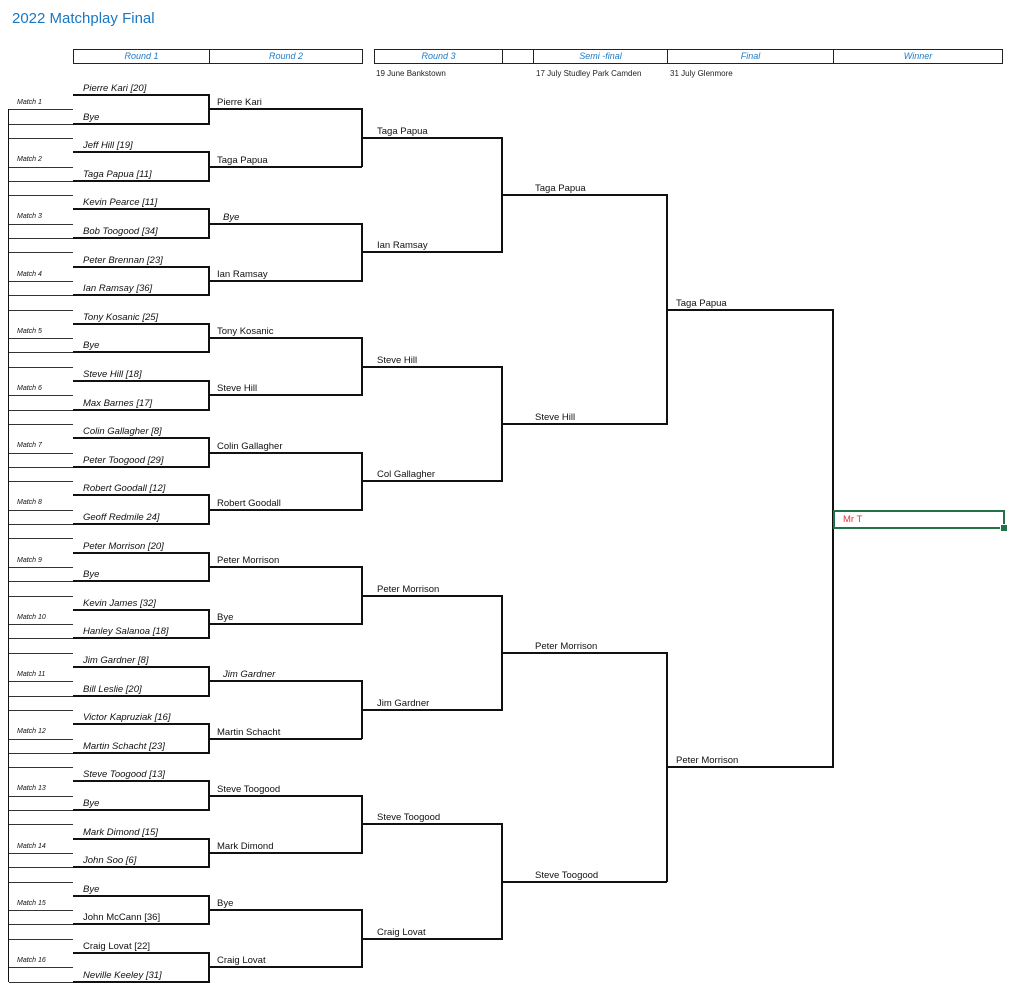 This screenshot has width=1024, height=999. Describe the element at coordinates (242, 274) in the screenshot. I see `round2-player: Ian Ramsay` at that location.